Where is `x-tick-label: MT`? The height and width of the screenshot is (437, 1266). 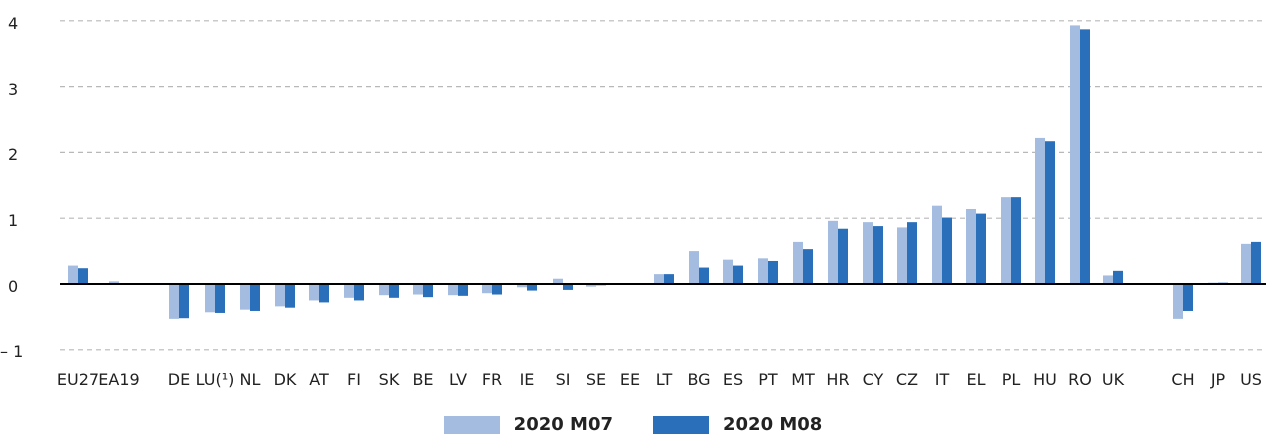
x-tick-label: MT is located at coordinates (803, 379).